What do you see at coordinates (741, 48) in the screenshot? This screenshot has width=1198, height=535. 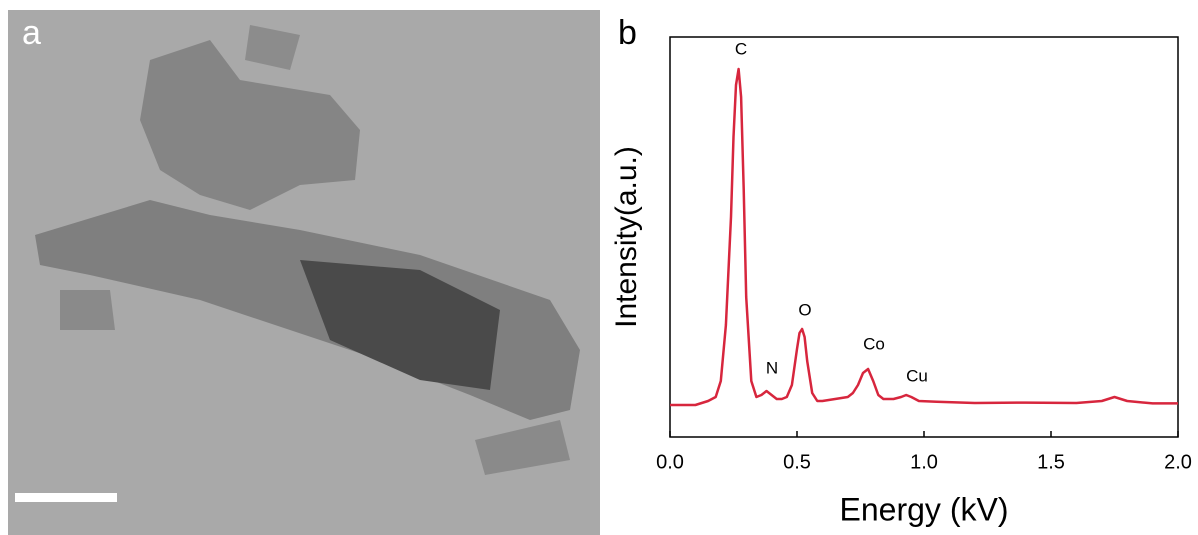 I see `peak-label: C` at bounding box center [741, 48].